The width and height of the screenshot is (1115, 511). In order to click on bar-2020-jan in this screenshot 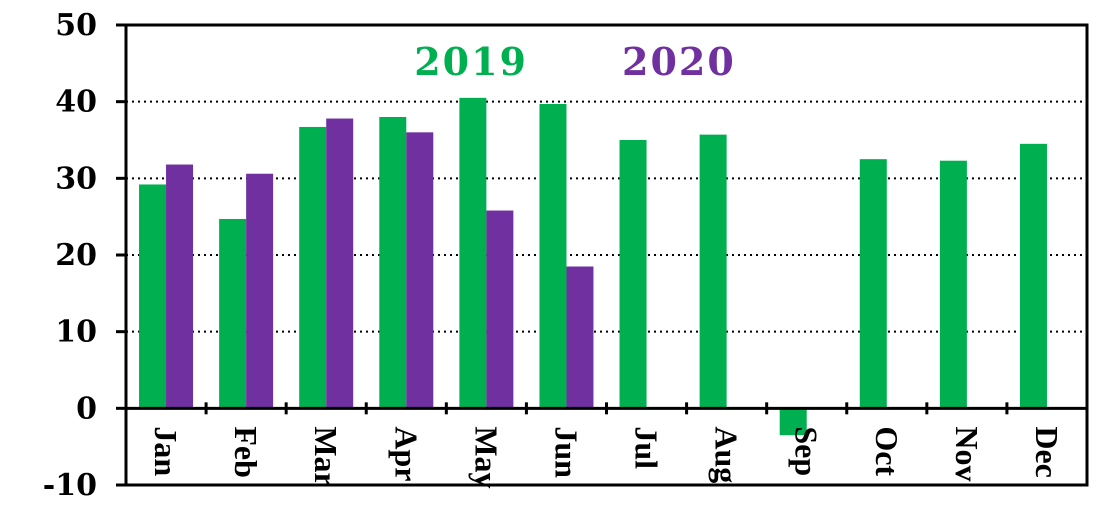, I will do `click(180, 286)`.